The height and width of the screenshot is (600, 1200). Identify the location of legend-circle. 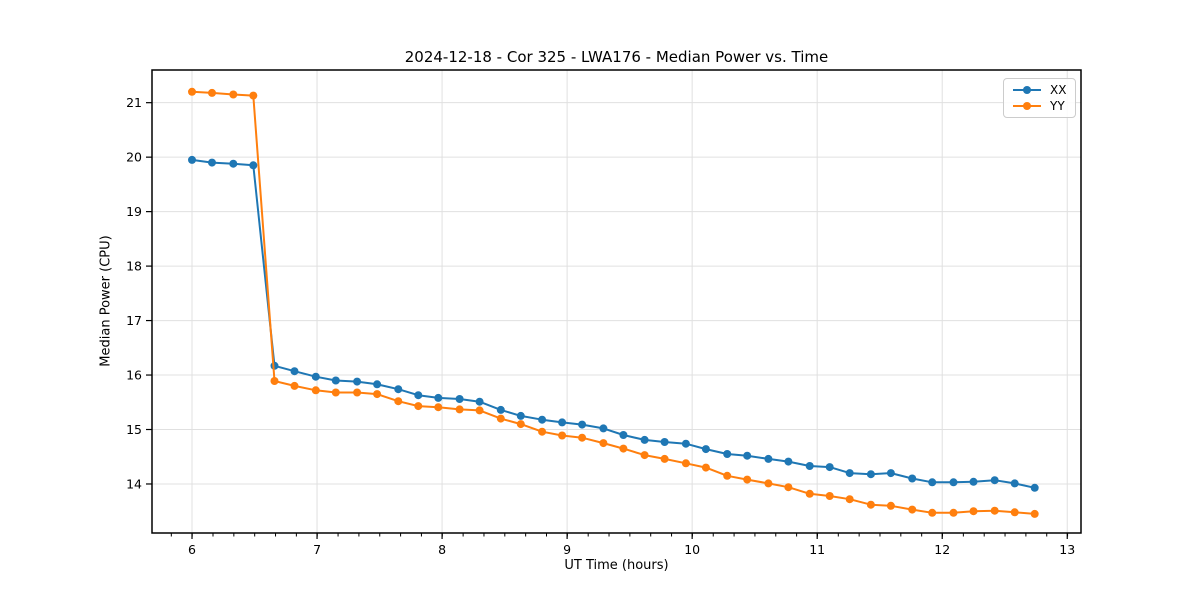
(1027, 106).